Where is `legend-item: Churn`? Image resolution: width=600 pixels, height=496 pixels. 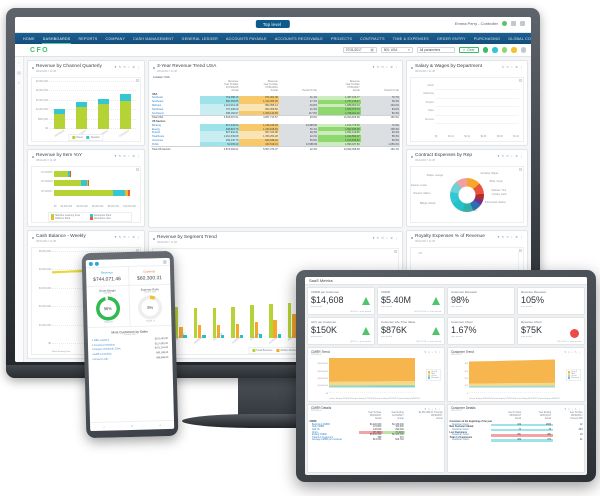 legend-item: Churn is located at coordinates (433, 376).